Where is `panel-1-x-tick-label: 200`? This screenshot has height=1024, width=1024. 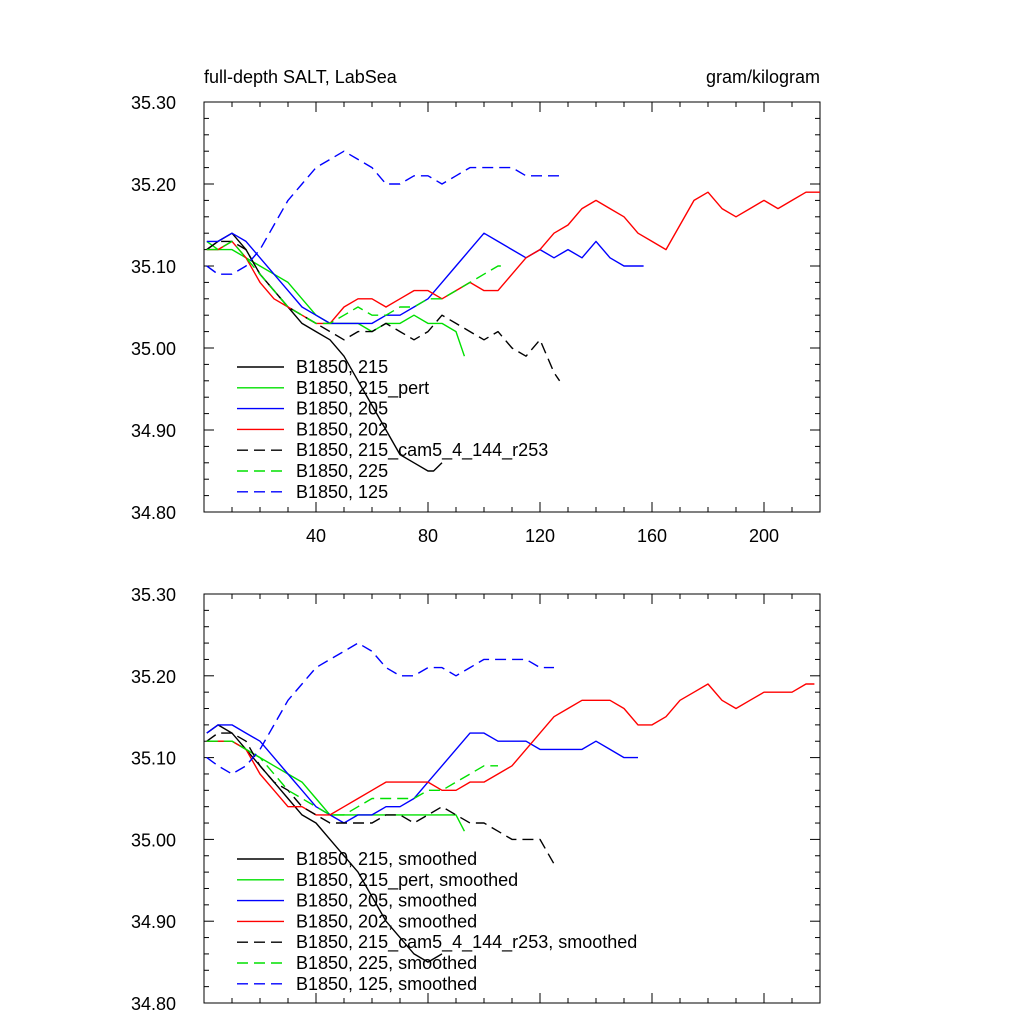 panel-1-x-tick-label: 200 is located at coordinates (764, 536).